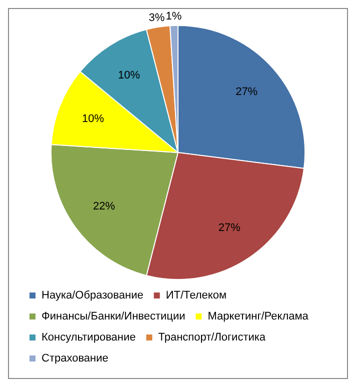 The width and height of the screenshot is (356, 387). I want to click on legend-label: Транспорт/Логистика, so click(212, 338).